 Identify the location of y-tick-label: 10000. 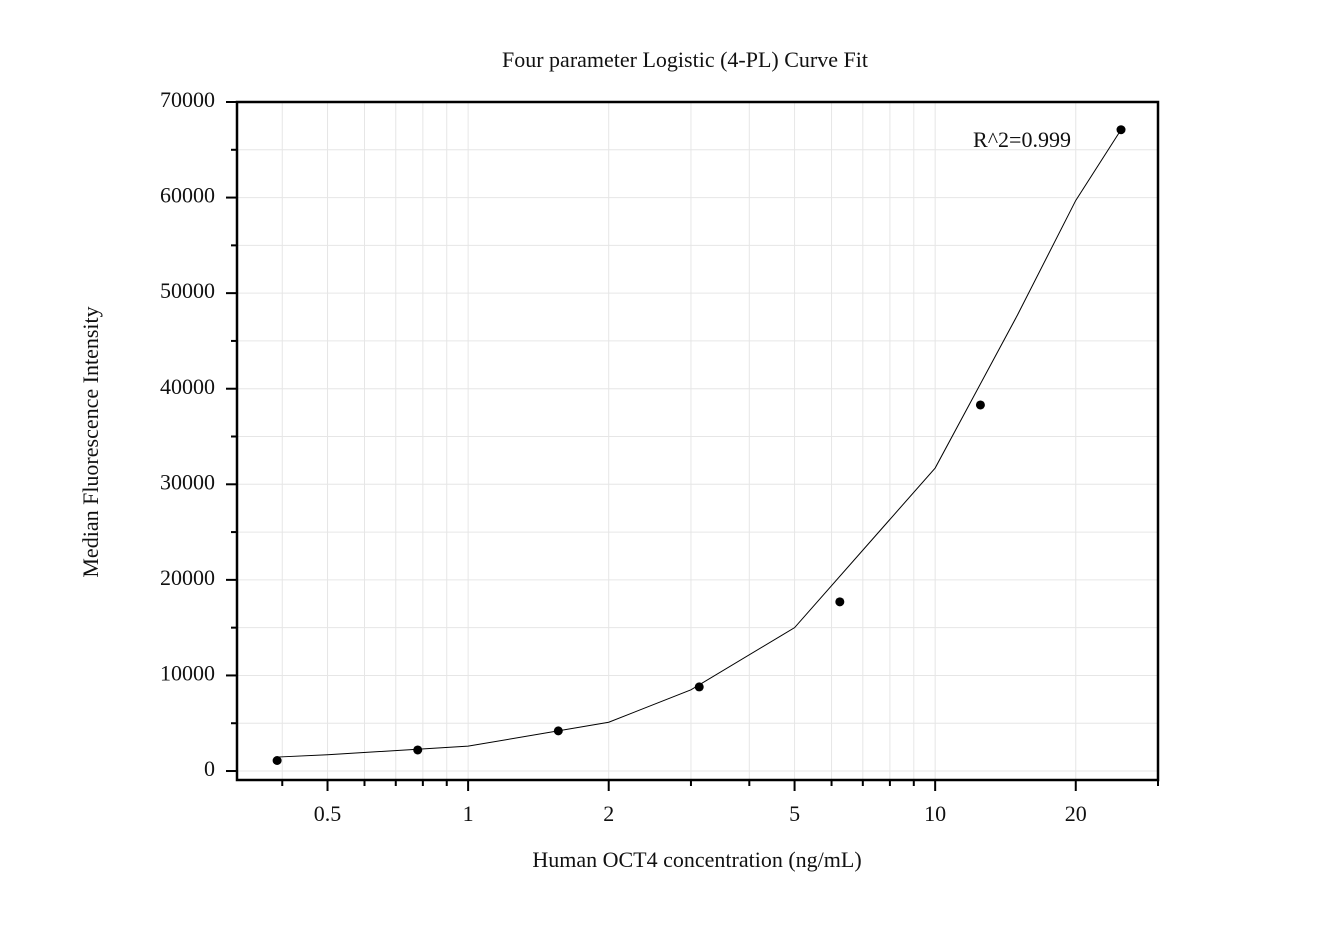
(187, 672).